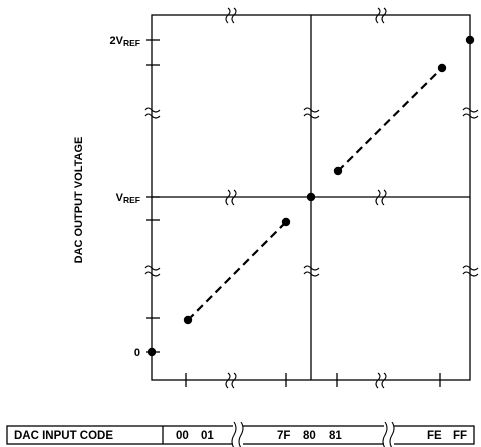 This screenshot has height=447, width=481. What do you see at coordinates (442, 68) in the screenshot?
I see `point-code-fe` at bounding box center [442, 68].